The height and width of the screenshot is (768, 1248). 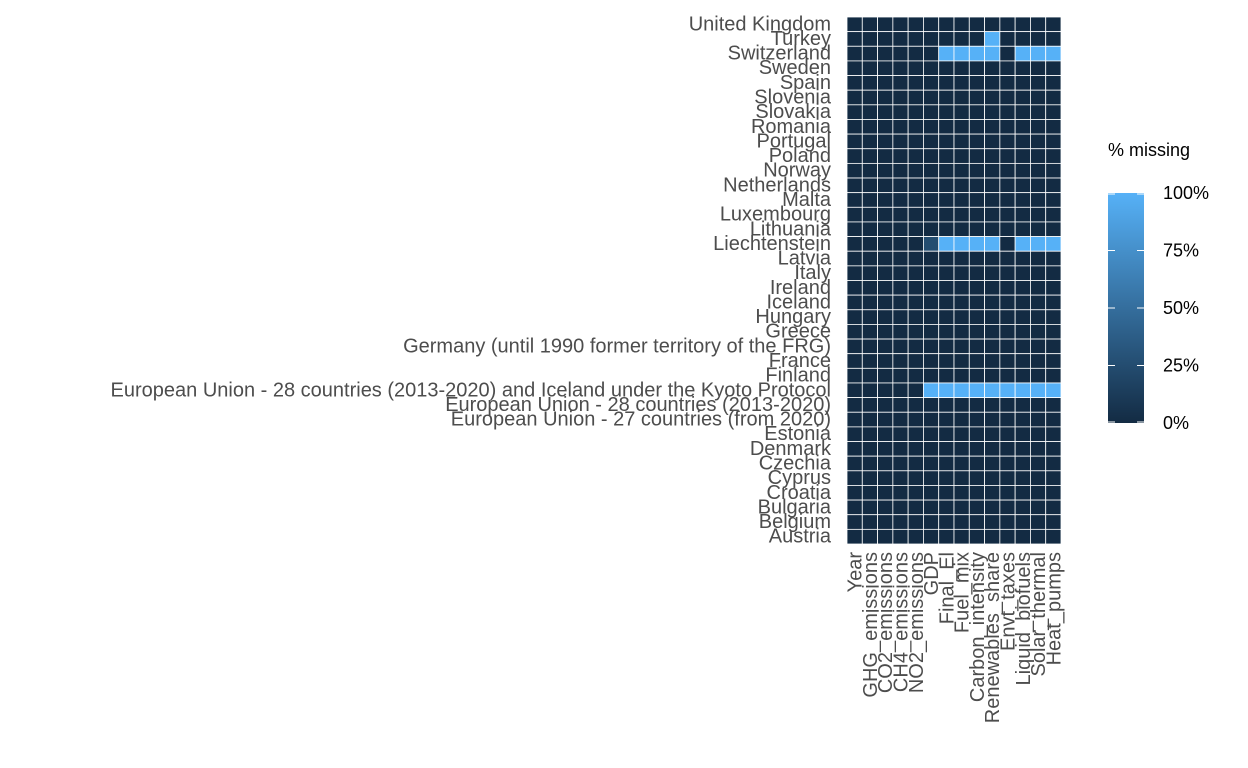 I want to click on heatmap-cell-estonia-gdp, so click(x=931, y=434).